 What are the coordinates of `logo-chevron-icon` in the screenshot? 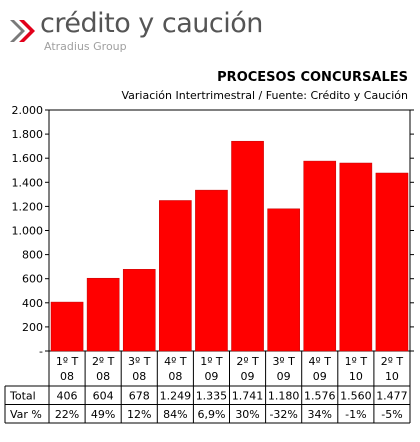 It's located at (22, 31).